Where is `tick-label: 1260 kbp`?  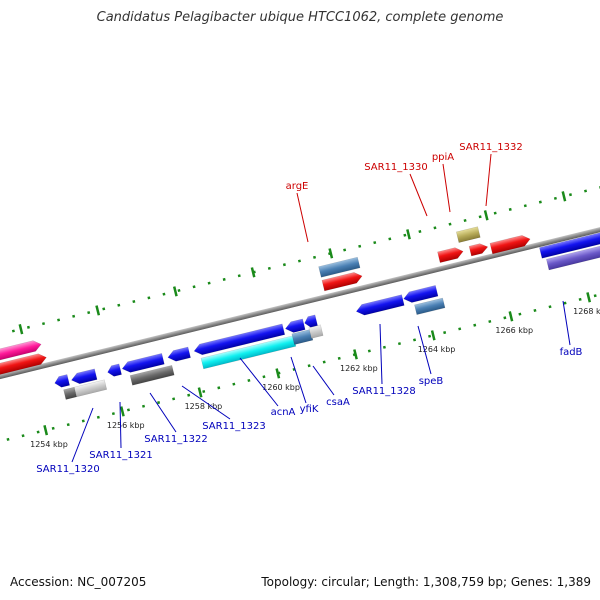
tick-label: 1260 kbp is located at coordinates (281, 387).